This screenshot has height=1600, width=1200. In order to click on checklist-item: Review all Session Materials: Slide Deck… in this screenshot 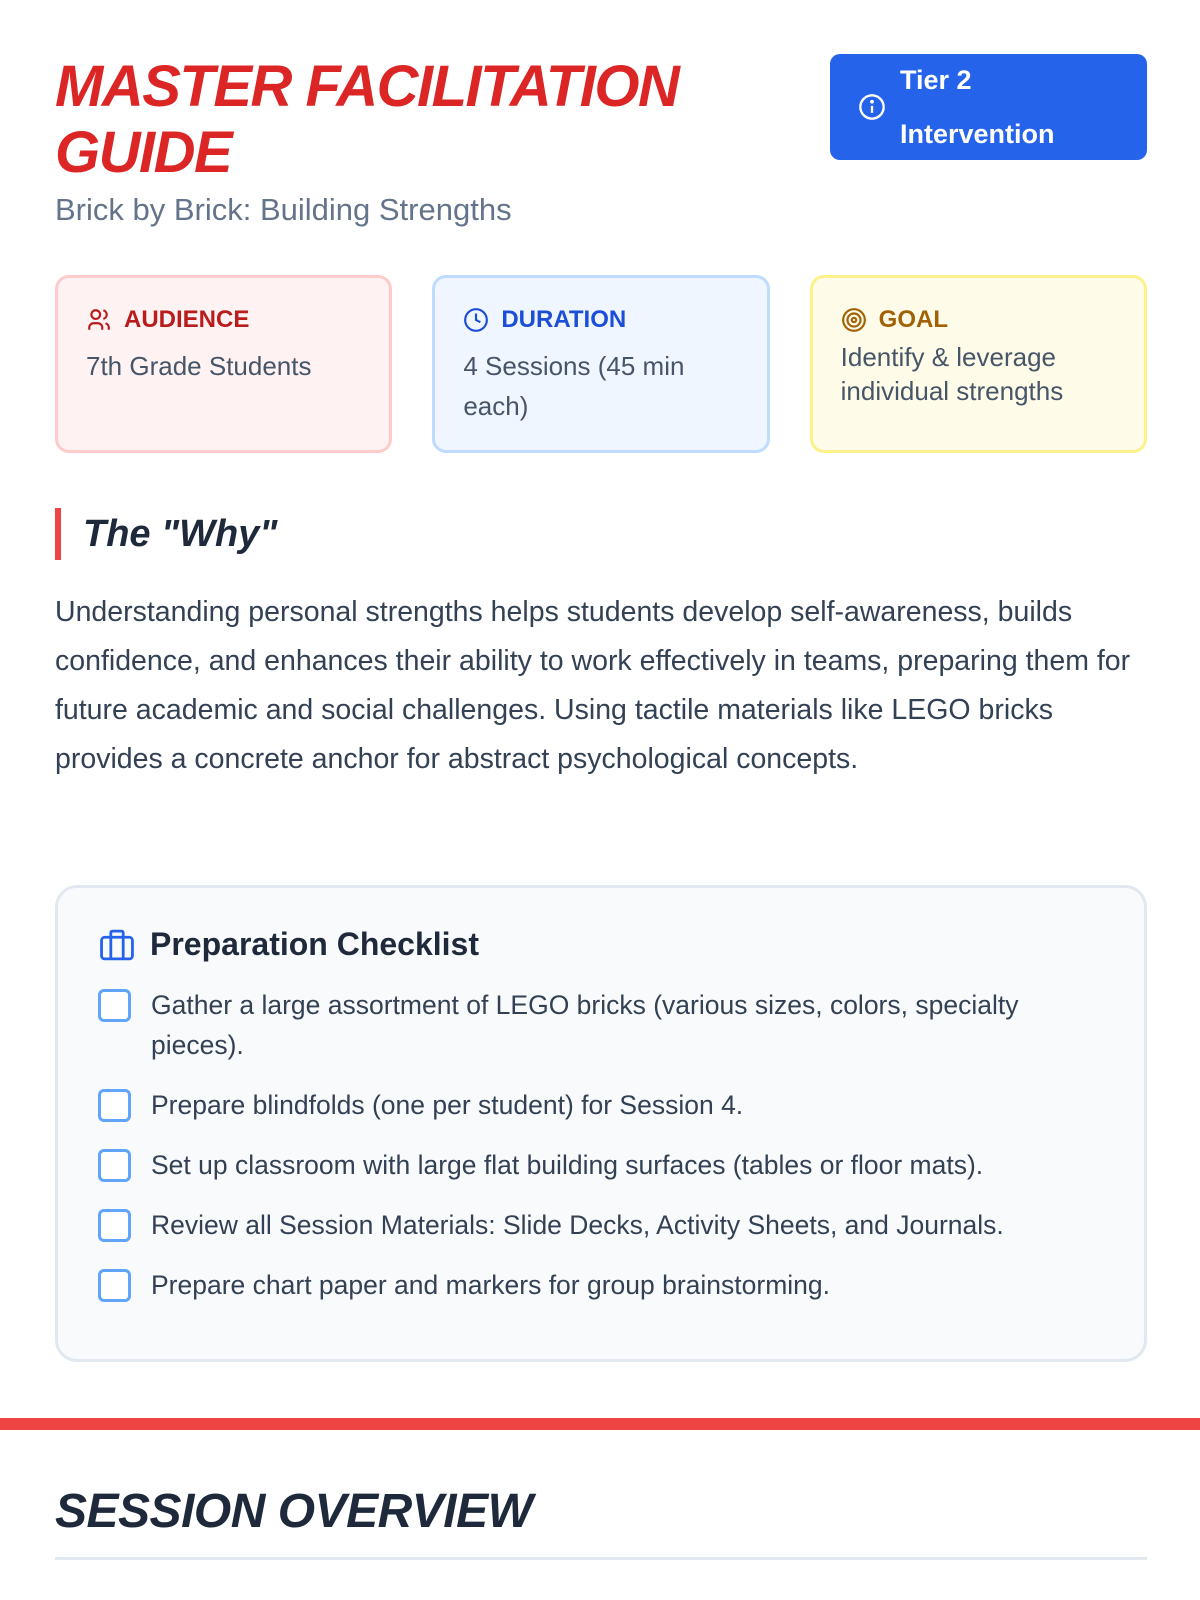, I will do `click(601, 1225)`.